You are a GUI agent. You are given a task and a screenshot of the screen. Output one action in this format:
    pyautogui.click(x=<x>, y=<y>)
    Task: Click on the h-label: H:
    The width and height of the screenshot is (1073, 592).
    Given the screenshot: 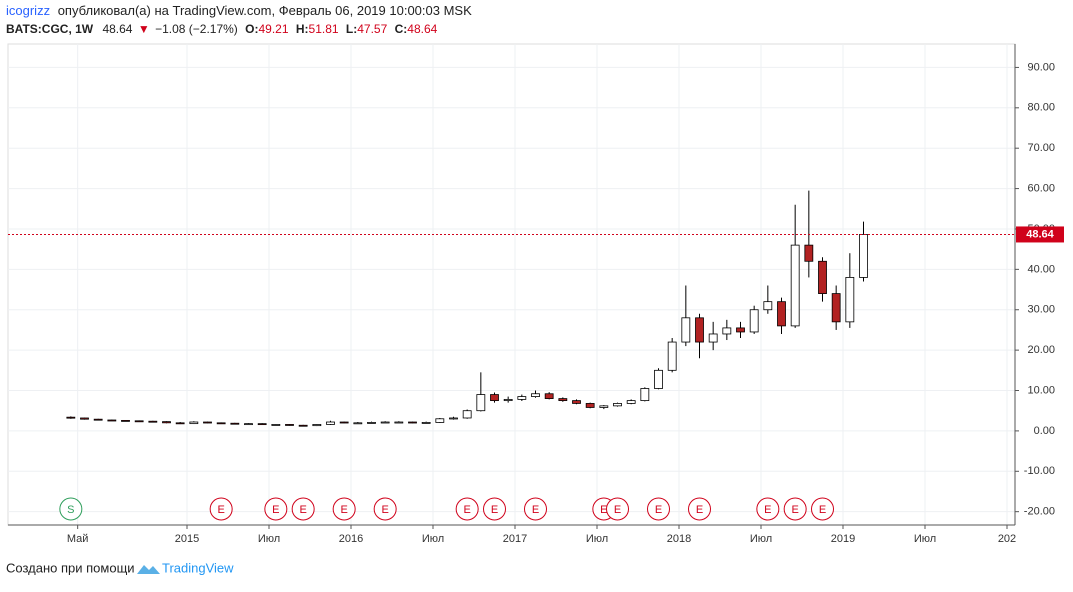 What is the action you would take?
    pyautogui.click(x=302, y=29)
    